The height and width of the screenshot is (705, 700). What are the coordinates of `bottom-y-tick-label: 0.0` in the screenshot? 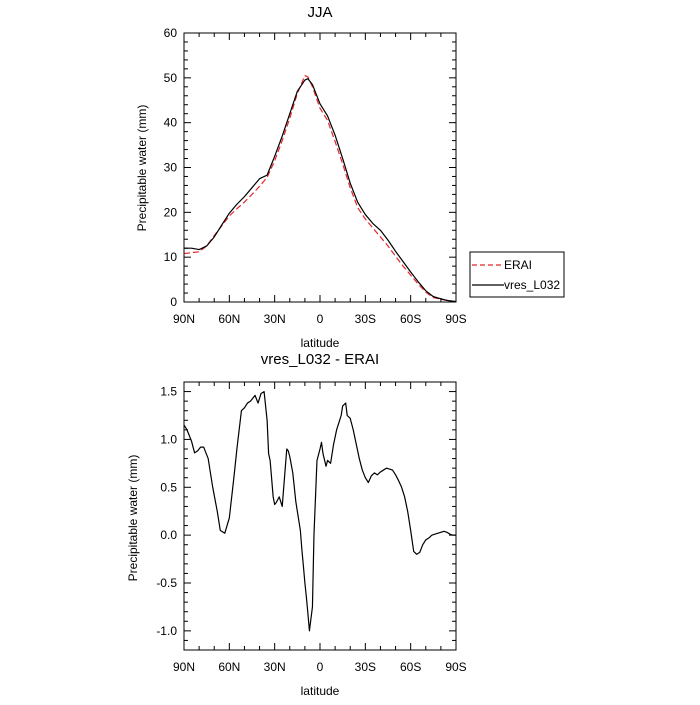 It's located at (168, 535).